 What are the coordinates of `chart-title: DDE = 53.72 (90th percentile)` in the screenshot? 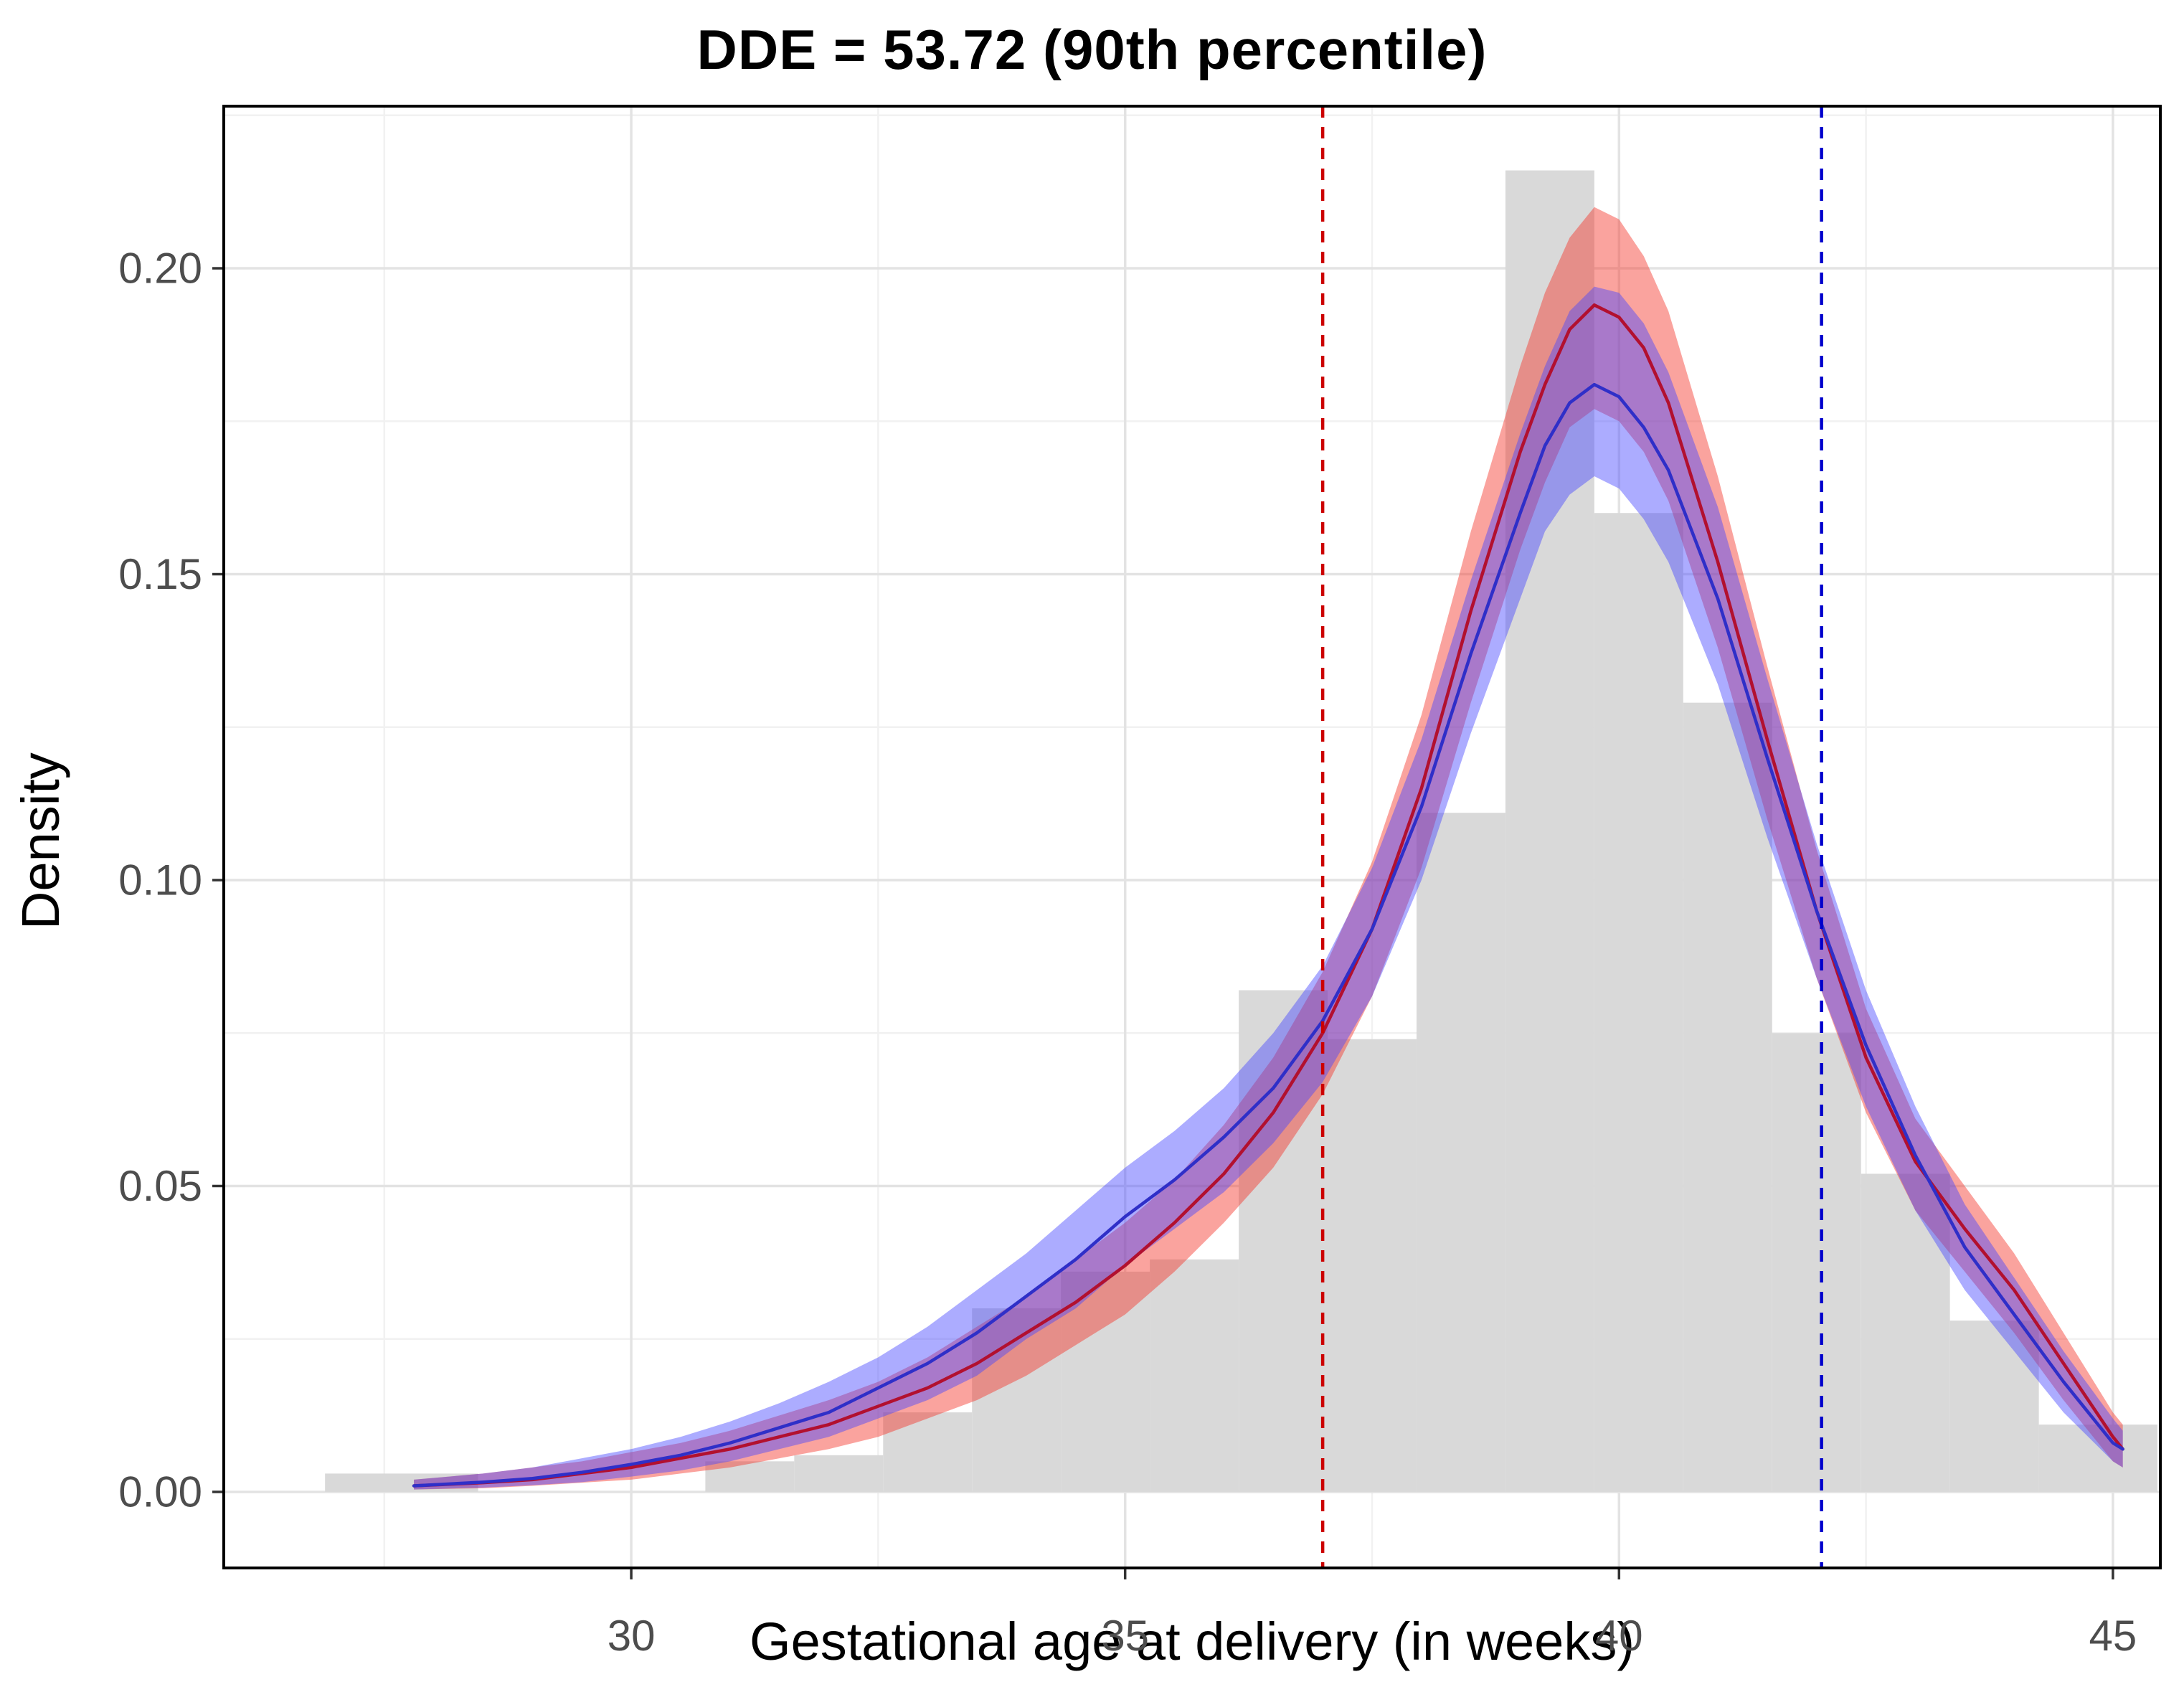 It's located at (1092, 50).